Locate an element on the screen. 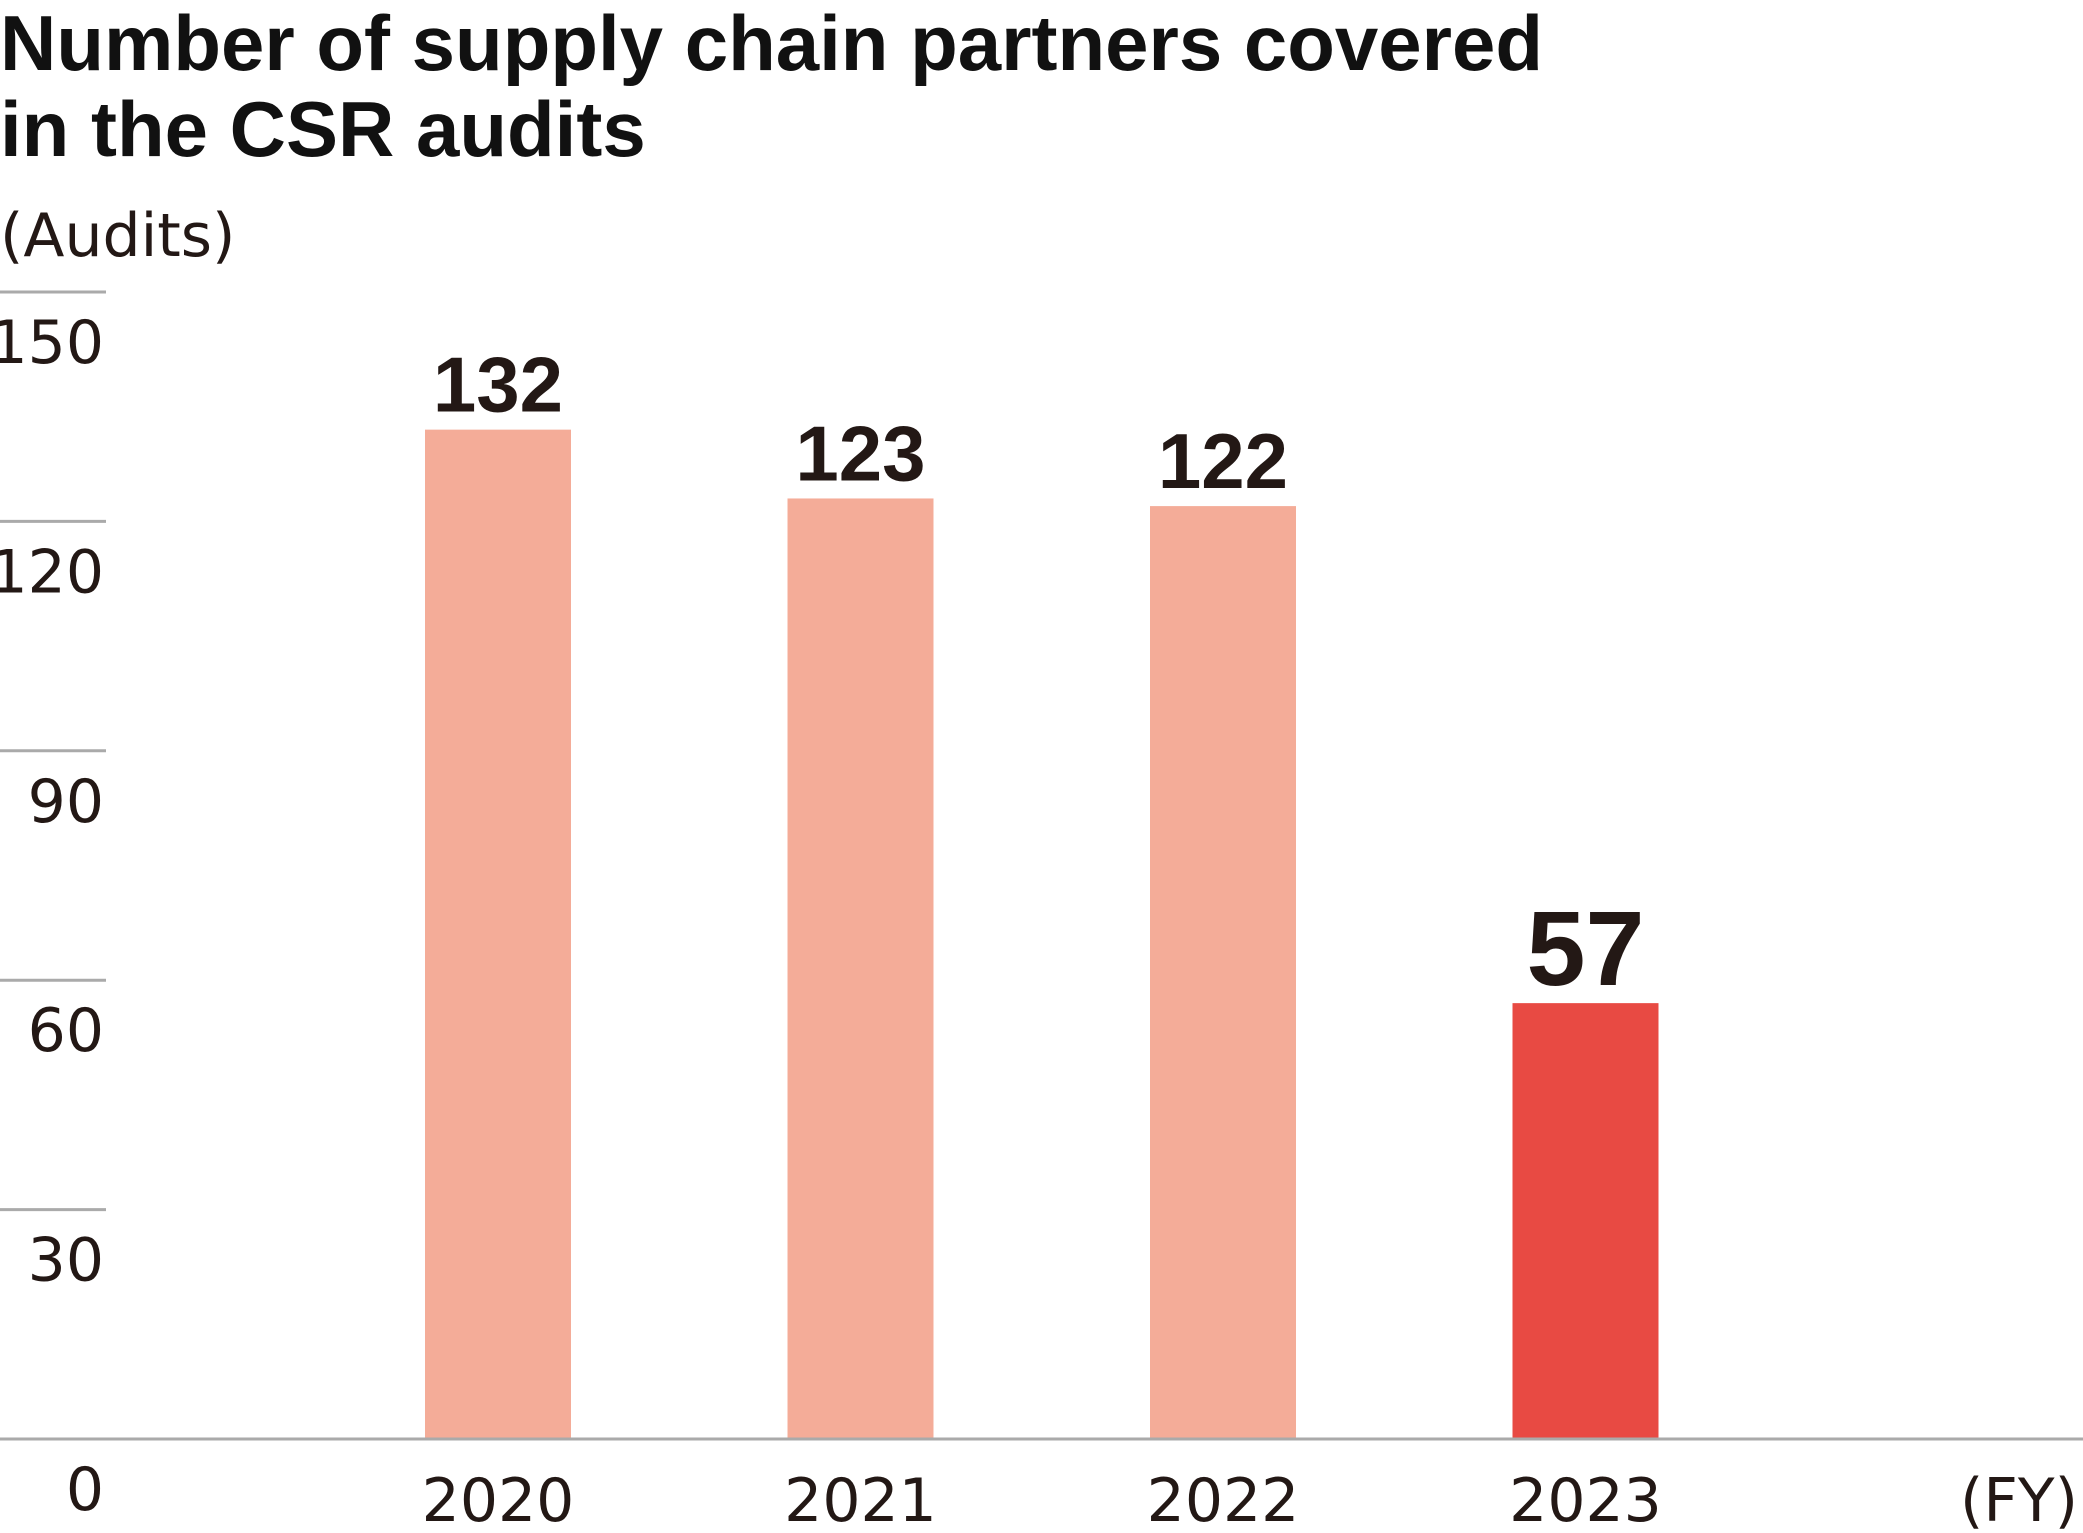  value-label-2020: 132 is located at coordinates (498, 385).